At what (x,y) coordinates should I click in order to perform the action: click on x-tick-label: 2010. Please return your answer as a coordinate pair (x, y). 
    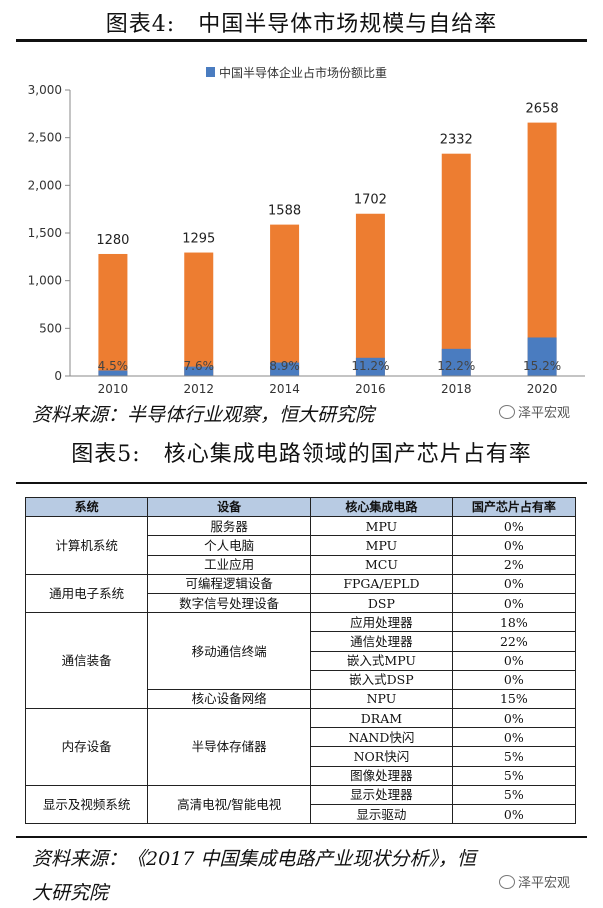
    Looking at the image, I should click on (113, 389).